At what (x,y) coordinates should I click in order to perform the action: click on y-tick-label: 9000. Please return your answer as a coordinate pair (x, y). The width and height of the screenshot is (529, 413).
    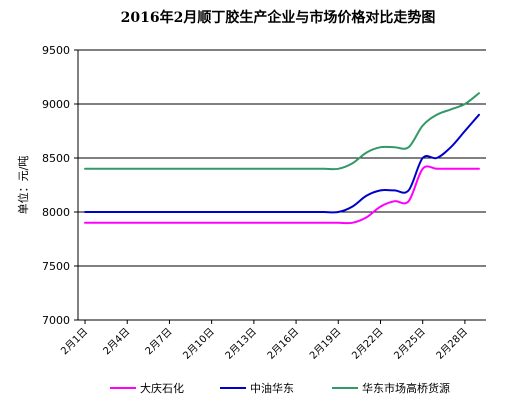
    Looking at the image, I should click on (56, 104).